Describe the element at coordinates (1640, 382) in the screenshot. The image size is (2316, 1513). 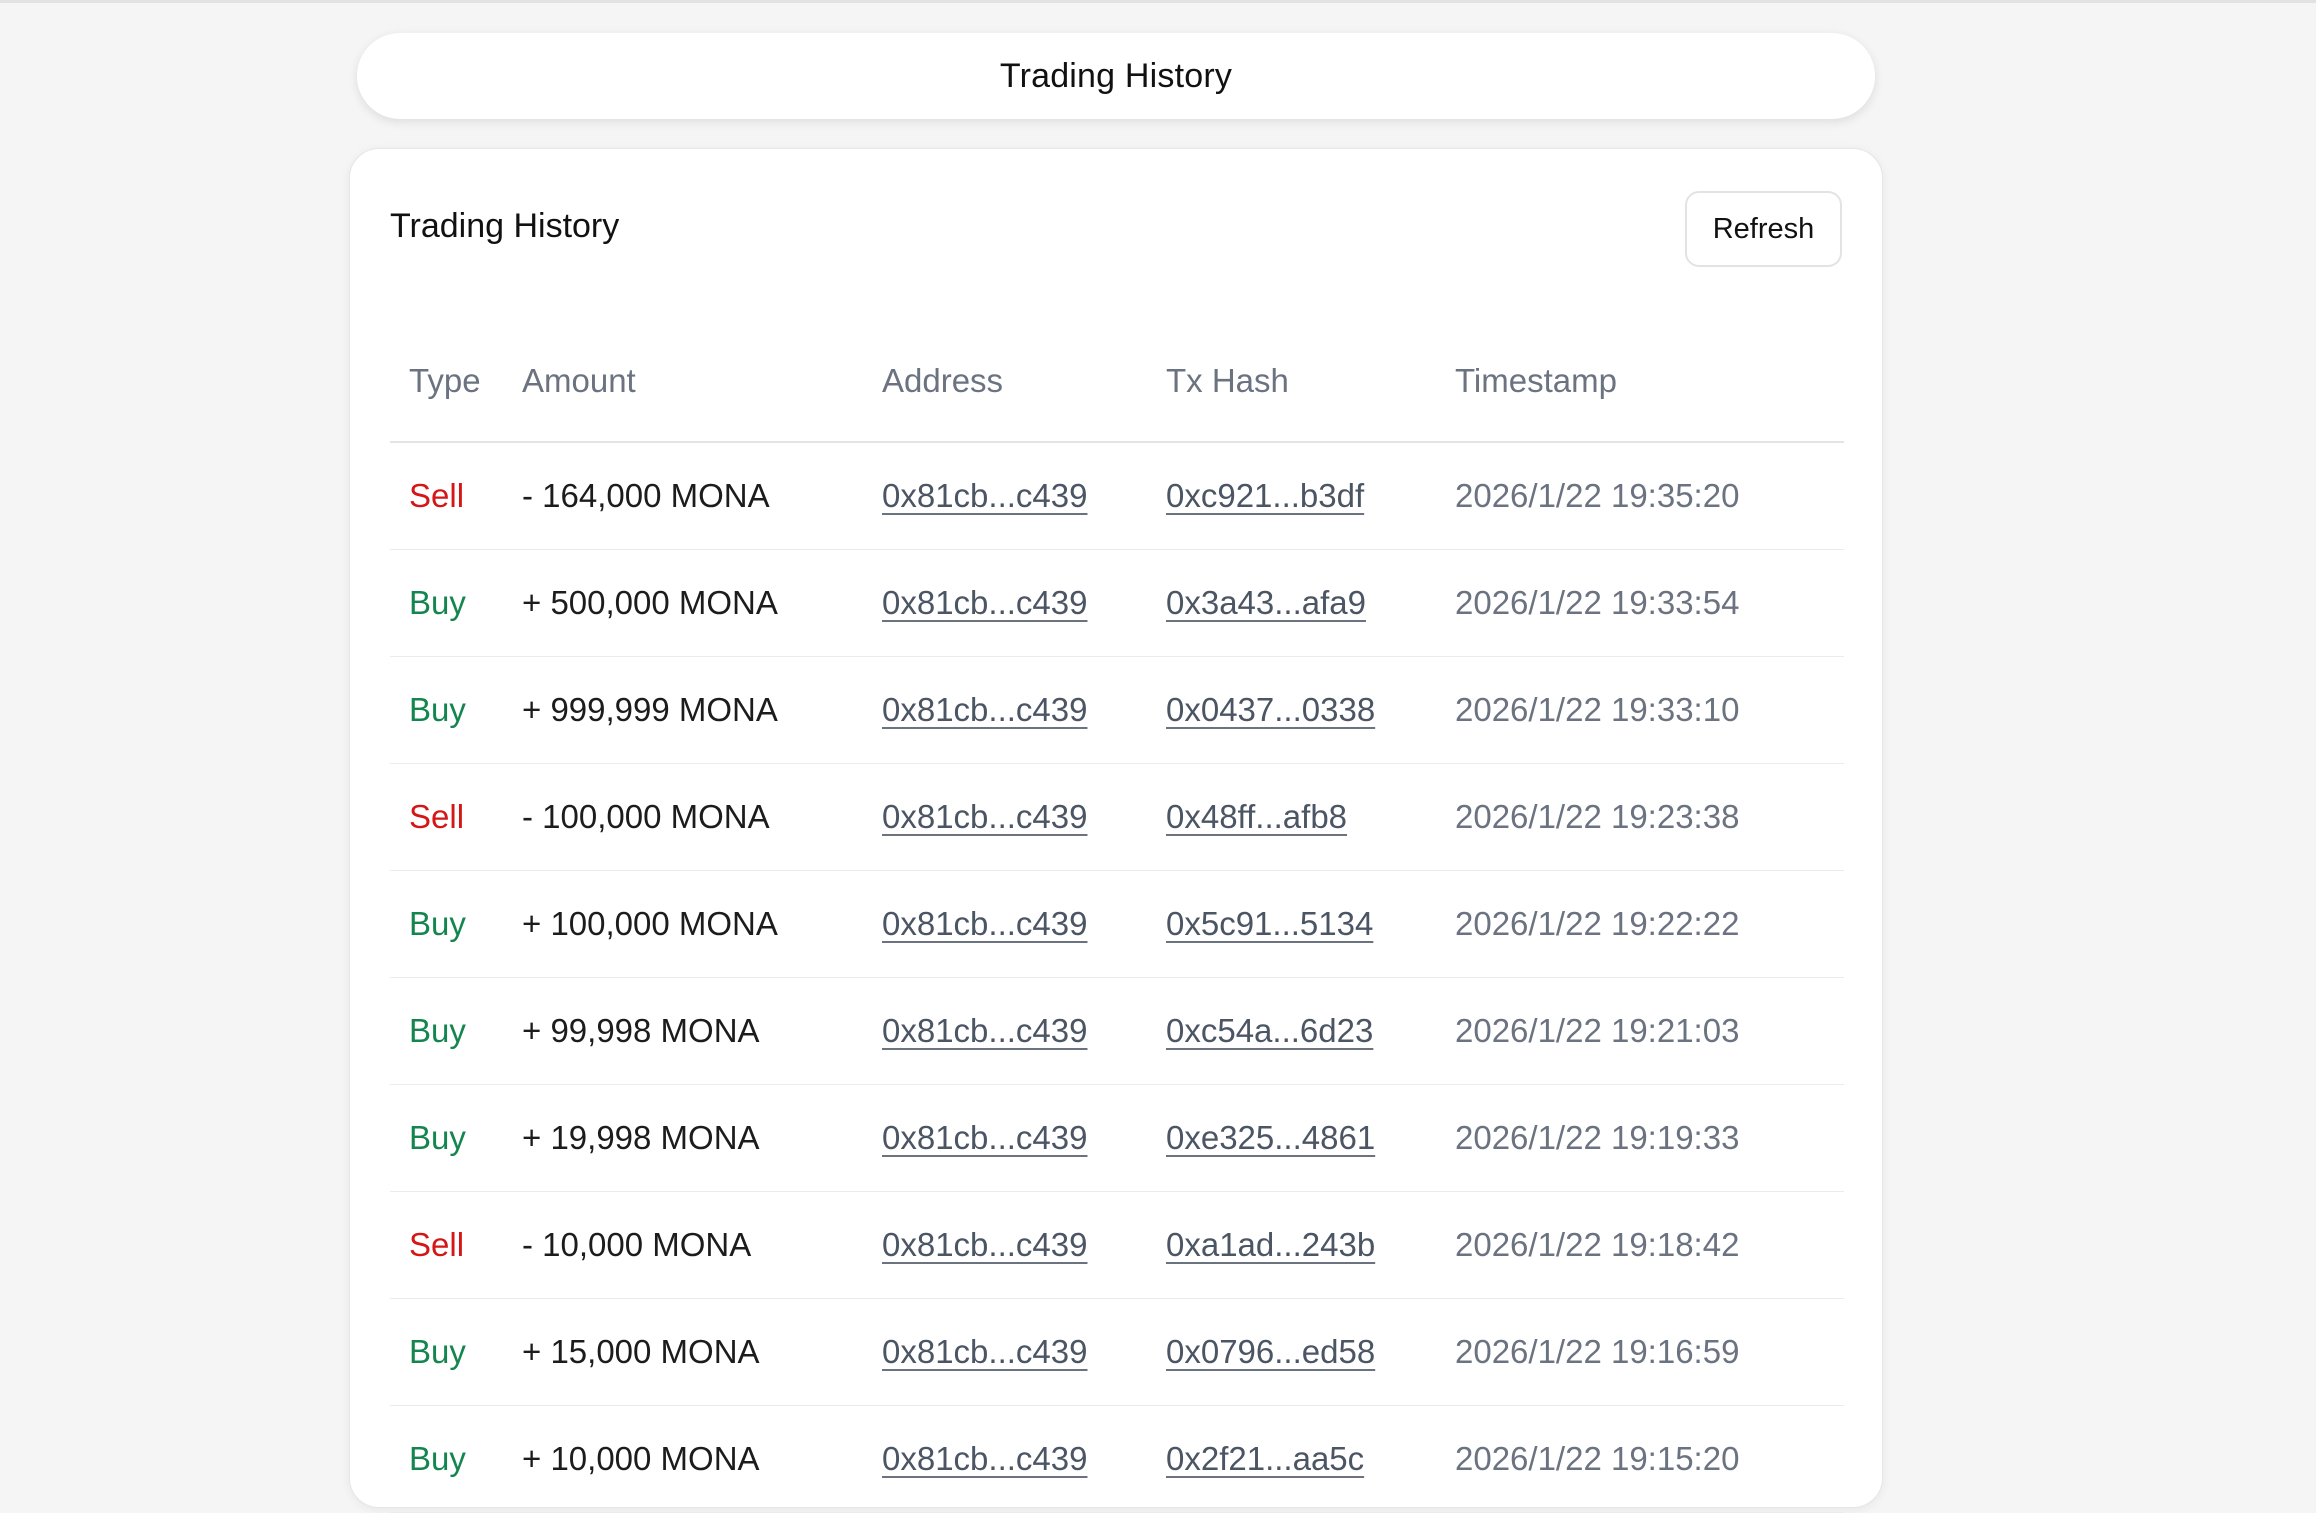
I see `column-header-timestamp: Timestamp` at that location.